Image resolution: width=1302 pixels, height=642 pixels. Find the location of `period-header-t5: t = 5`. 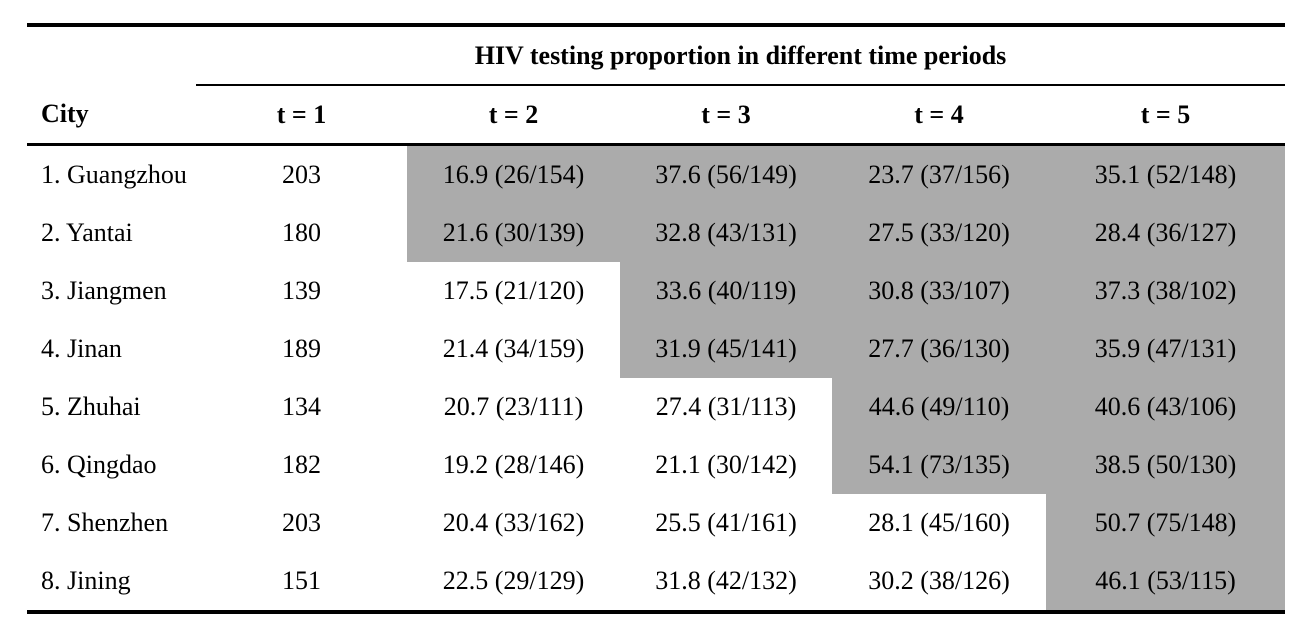

period-header-t5: t = 5 is located at coordinates (1165, 115).